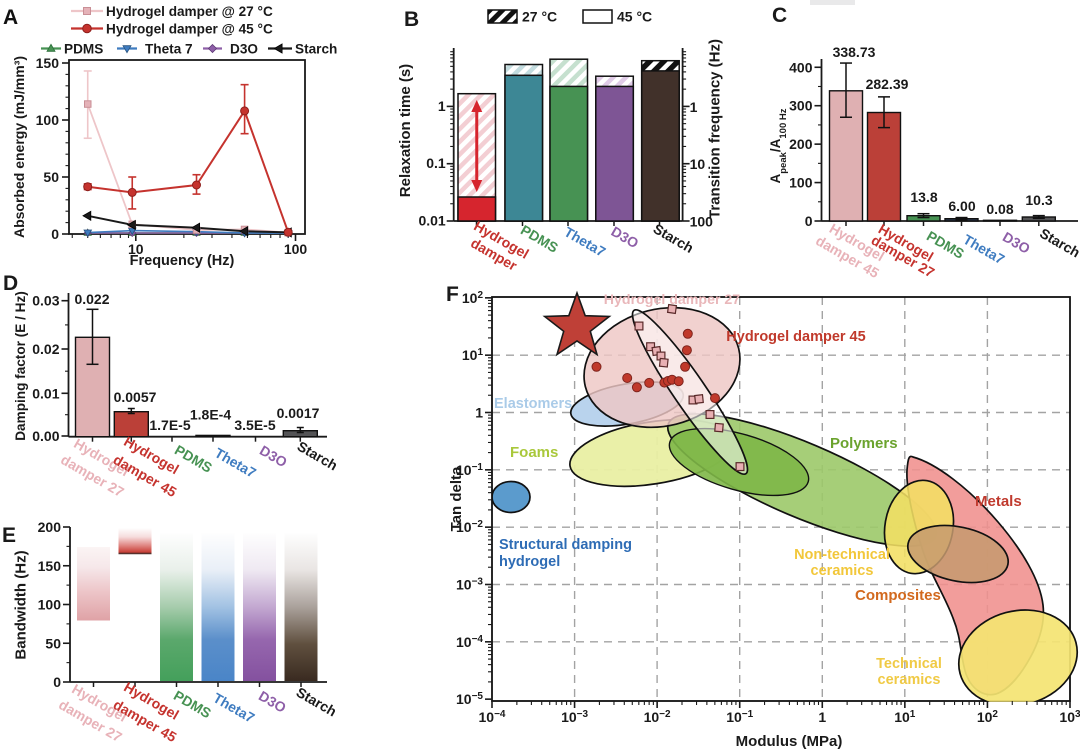 The image size is (1080, 753). Describe the element at coordinates (1069, 717) in the screenshot. I see `svg-text: 103` at that location.